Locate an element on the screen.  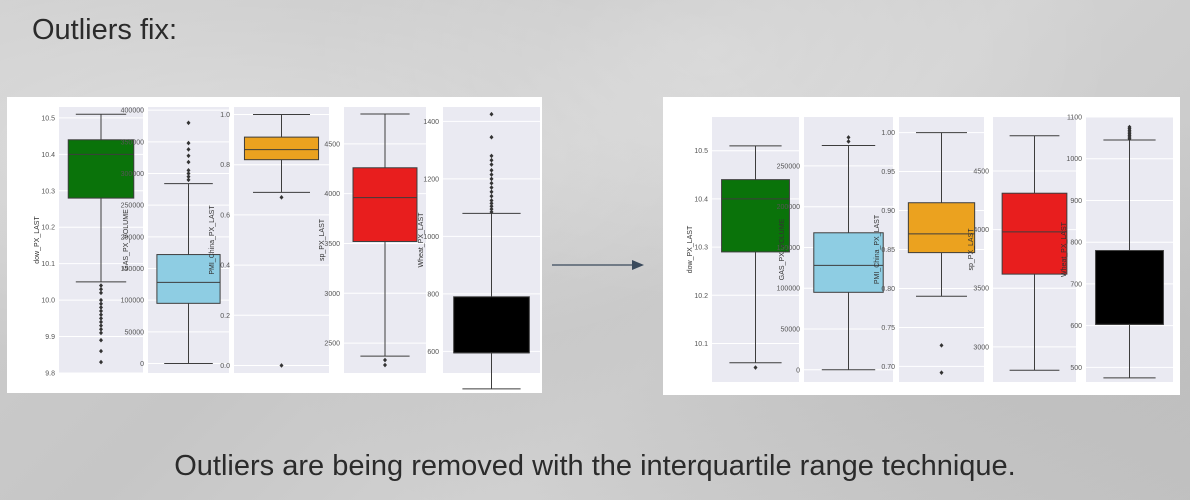
before-sp-px-last-y-axis-label: sp_PX_LAST is located at coordinates (322, 239).